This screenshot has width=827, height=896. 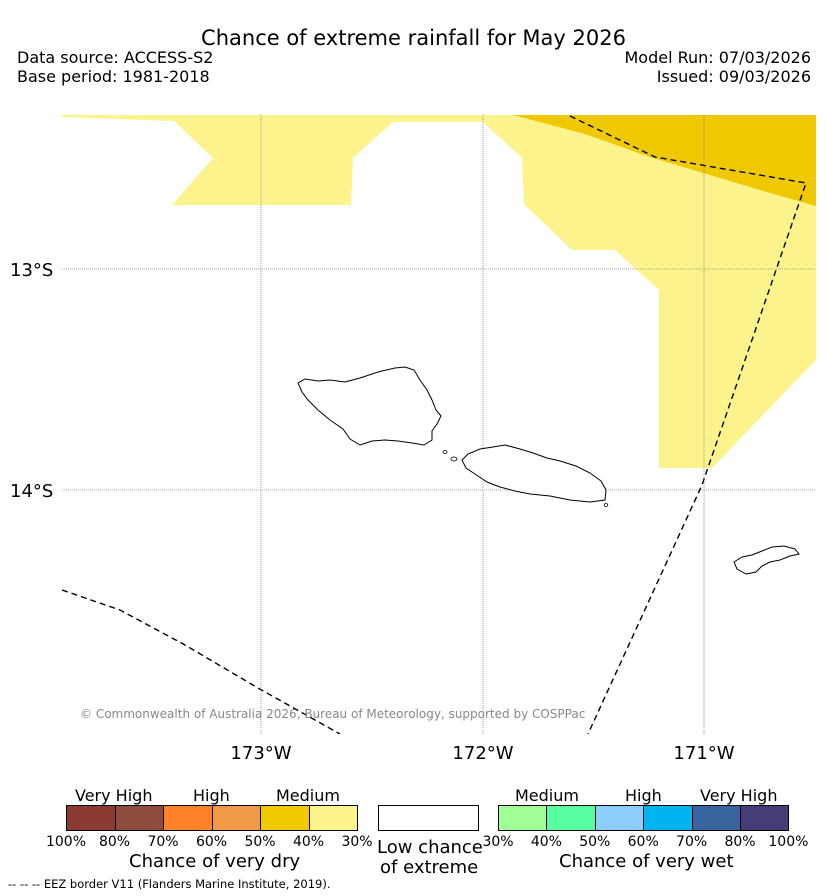 I want to click on map-title: Chance of extreme rainfall for May 2026, so click(x=413, y=38).